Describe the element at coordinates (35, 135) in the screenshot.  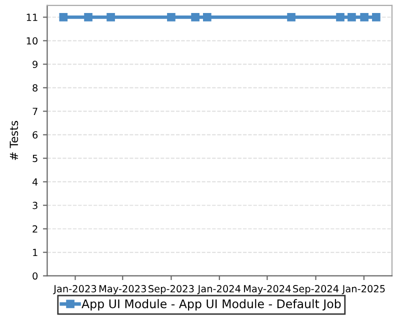
I see `y-tick-label: 6` at that location.